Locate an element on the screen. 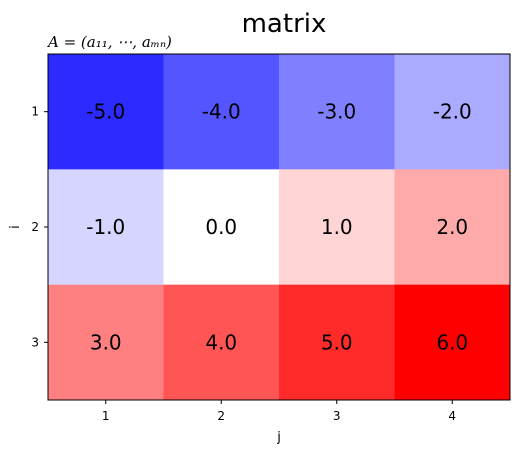 The width and height of the screenshot is (520, 454). heatmap-cell-r2-c2 is located at coordinates (221, 227).